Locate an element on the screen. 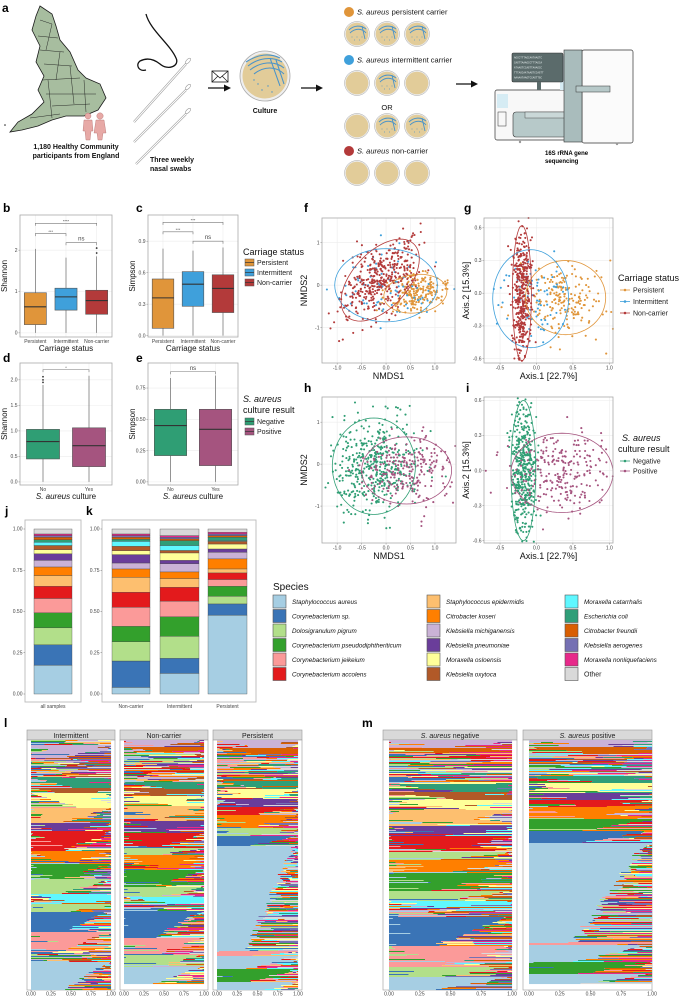 The width and height of the screenshot is (685, 996). bar-segment-corynebacterium-pseudodiphtheriticum is located at coordinates (227, 591).